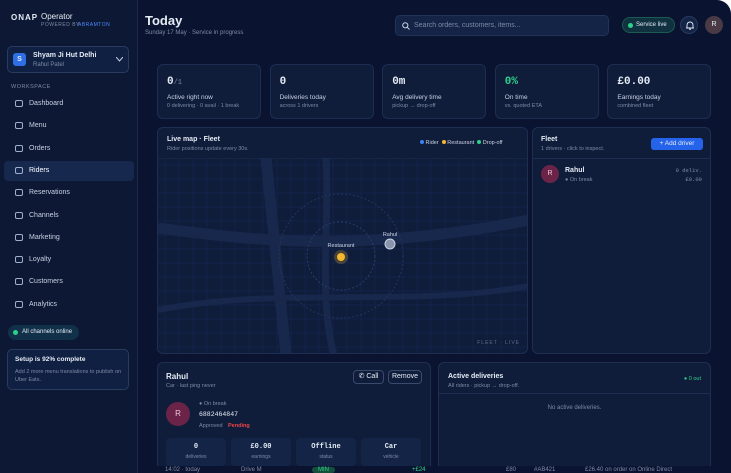  Describe the element at coordinates (549, 139) in the screenshot. I see `fleet-title: Fleet` at that location.